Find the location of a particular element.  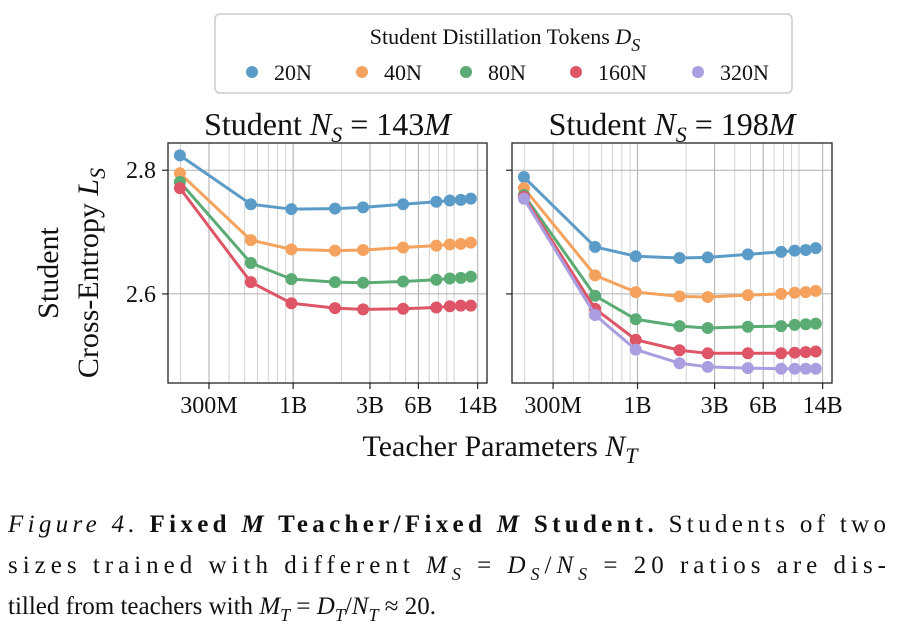

text-part: = is located at coordinates (303, 606).